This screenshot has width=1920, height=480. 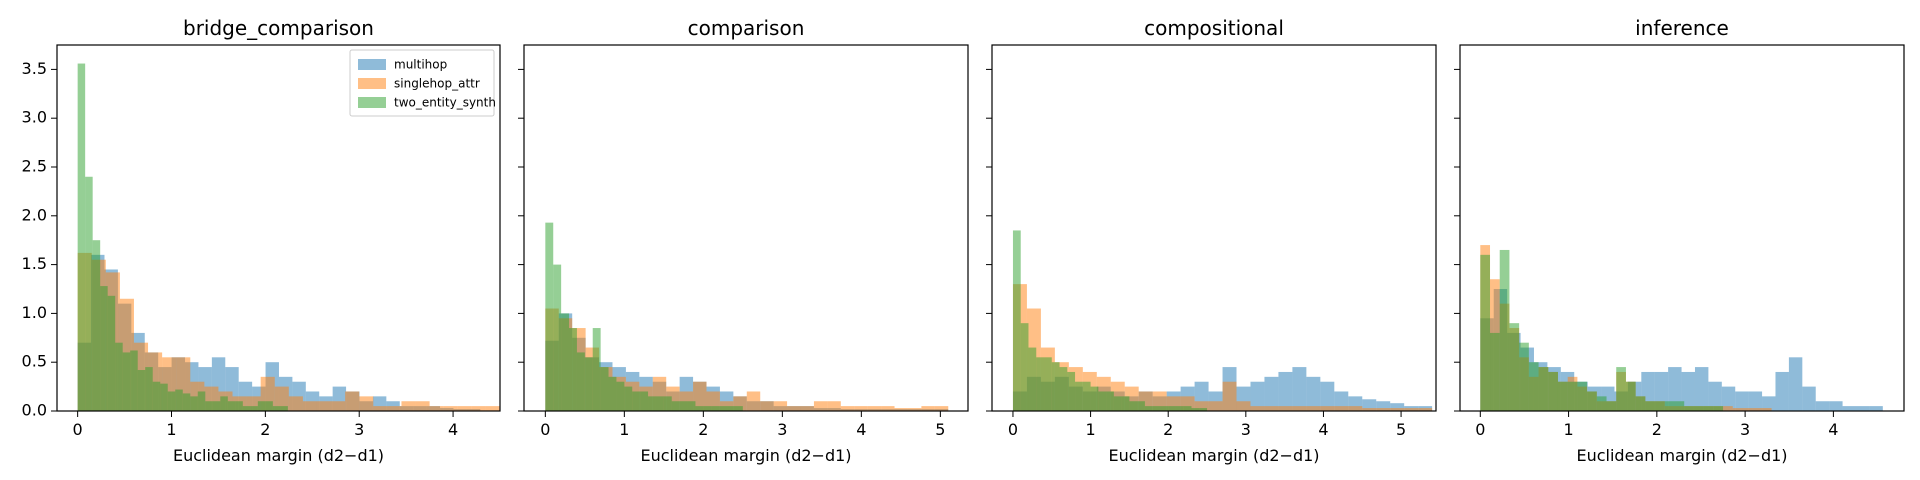 I want to click on legend-label: two_entity_synth, so click(x=445, y=103).